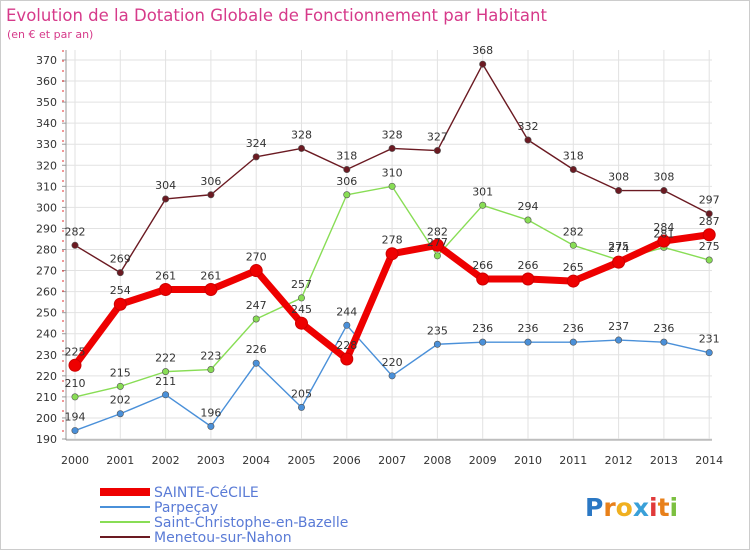 The height and width of the screenshot is (554, 750). What do you see at coordinates (256, 257) in the screenshot?
I see `data-label: 270` at bounding box center [256, 257].